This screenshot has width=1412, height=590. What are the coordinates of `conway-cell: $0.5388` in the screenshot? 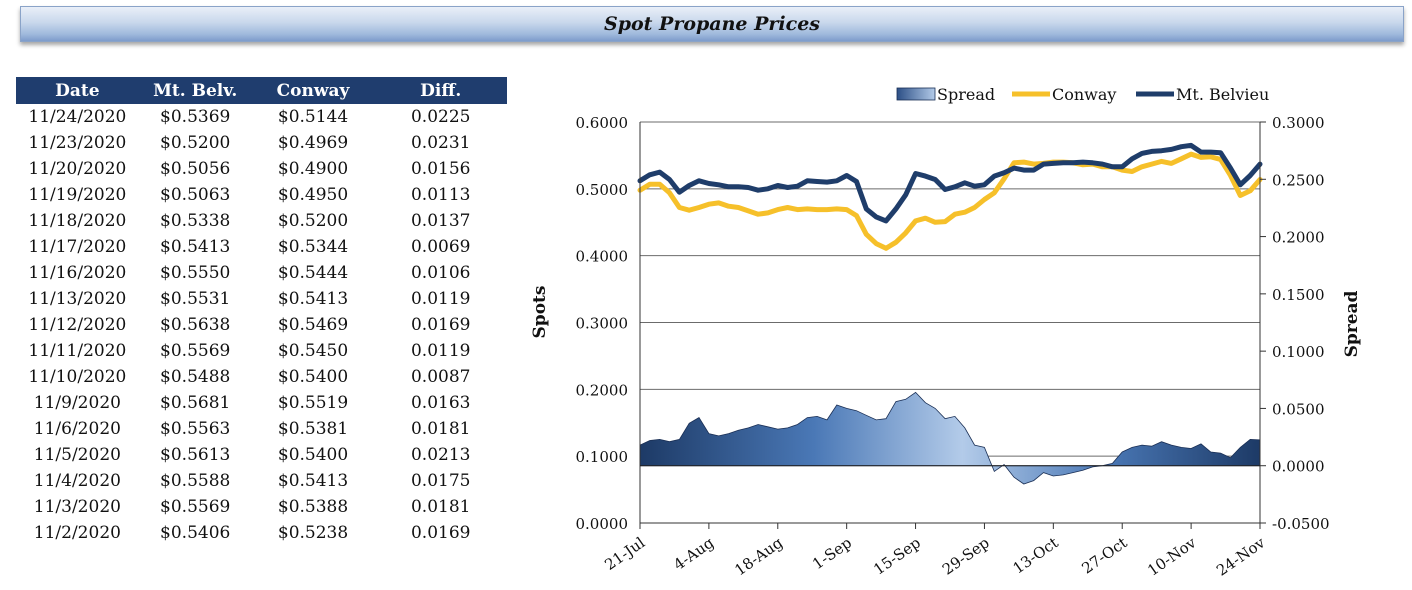 It's located at (313, 507).